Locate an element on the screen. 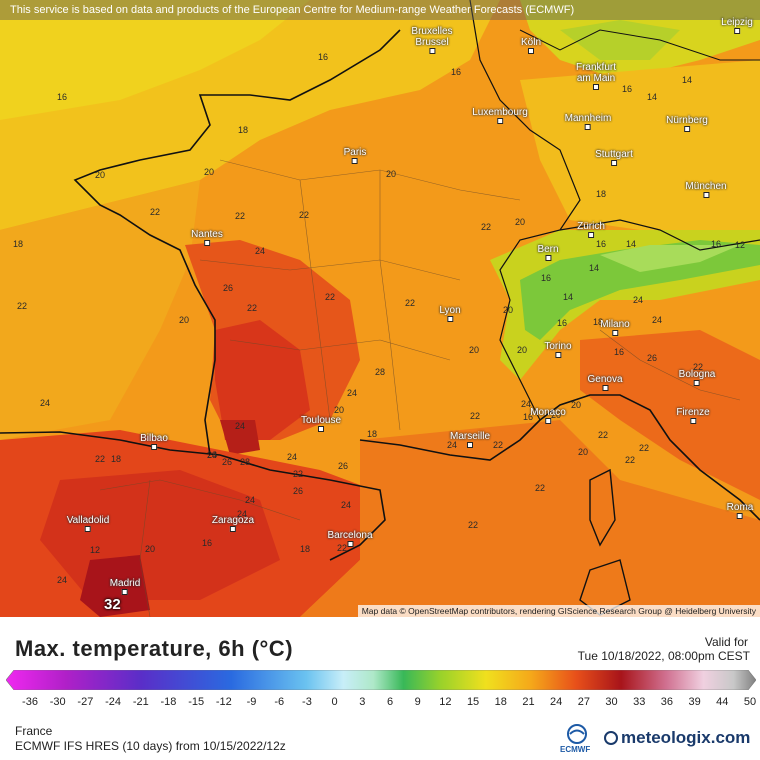 The image size is (760, 760). city-genova: Genova is located at coordinates (605, 382).